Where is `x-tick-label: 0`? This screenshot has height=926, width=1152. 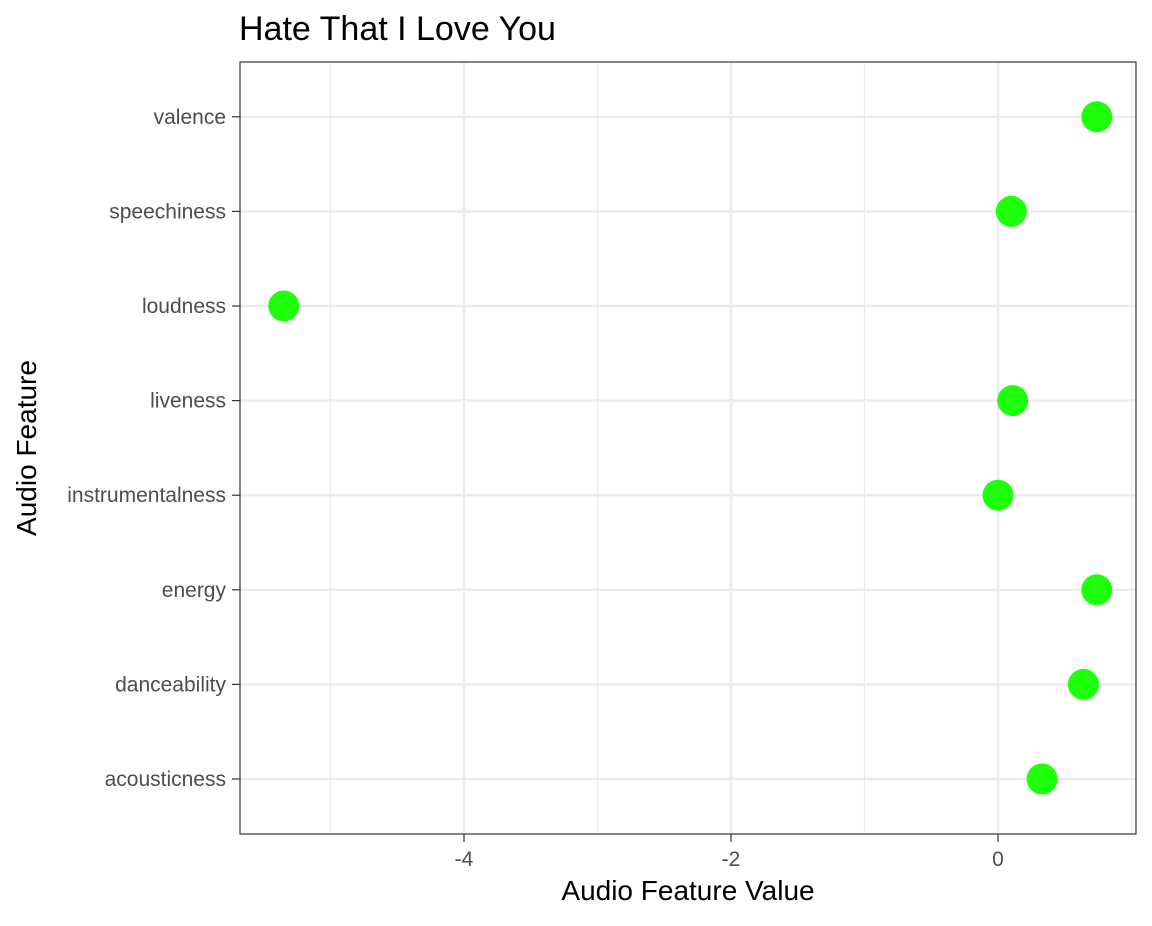 x-tick-label: 0 is located at coordinates (998, 859).